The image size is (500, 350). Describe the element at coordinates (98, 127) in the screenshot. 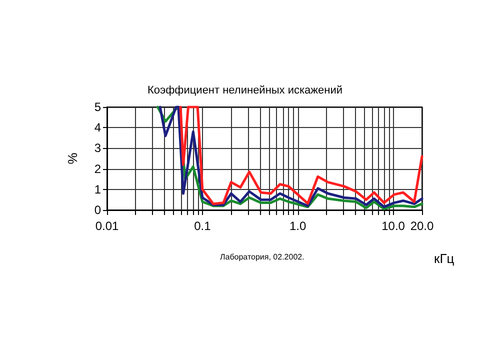

I see `y-tick-label: 4` at that location.